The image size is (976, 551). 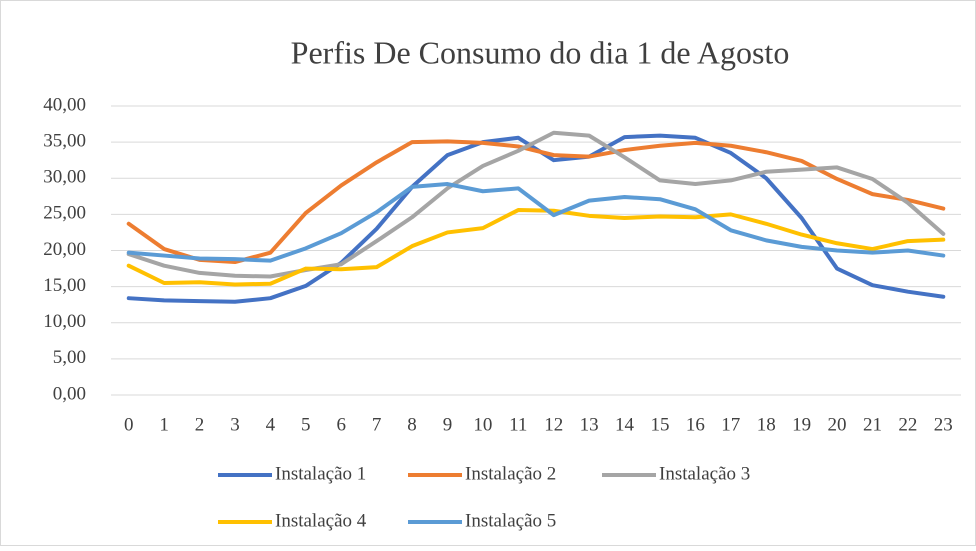 What do you see at coordinates (448, 424) in the screenshot?
I see `x-tick-label: 9` at bounding box center [448, 424].